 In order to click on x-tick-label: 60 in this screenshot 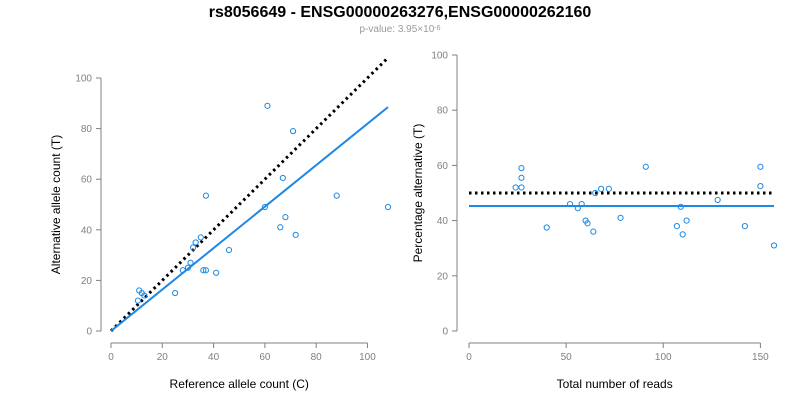, I will do `click(265, 357)`.